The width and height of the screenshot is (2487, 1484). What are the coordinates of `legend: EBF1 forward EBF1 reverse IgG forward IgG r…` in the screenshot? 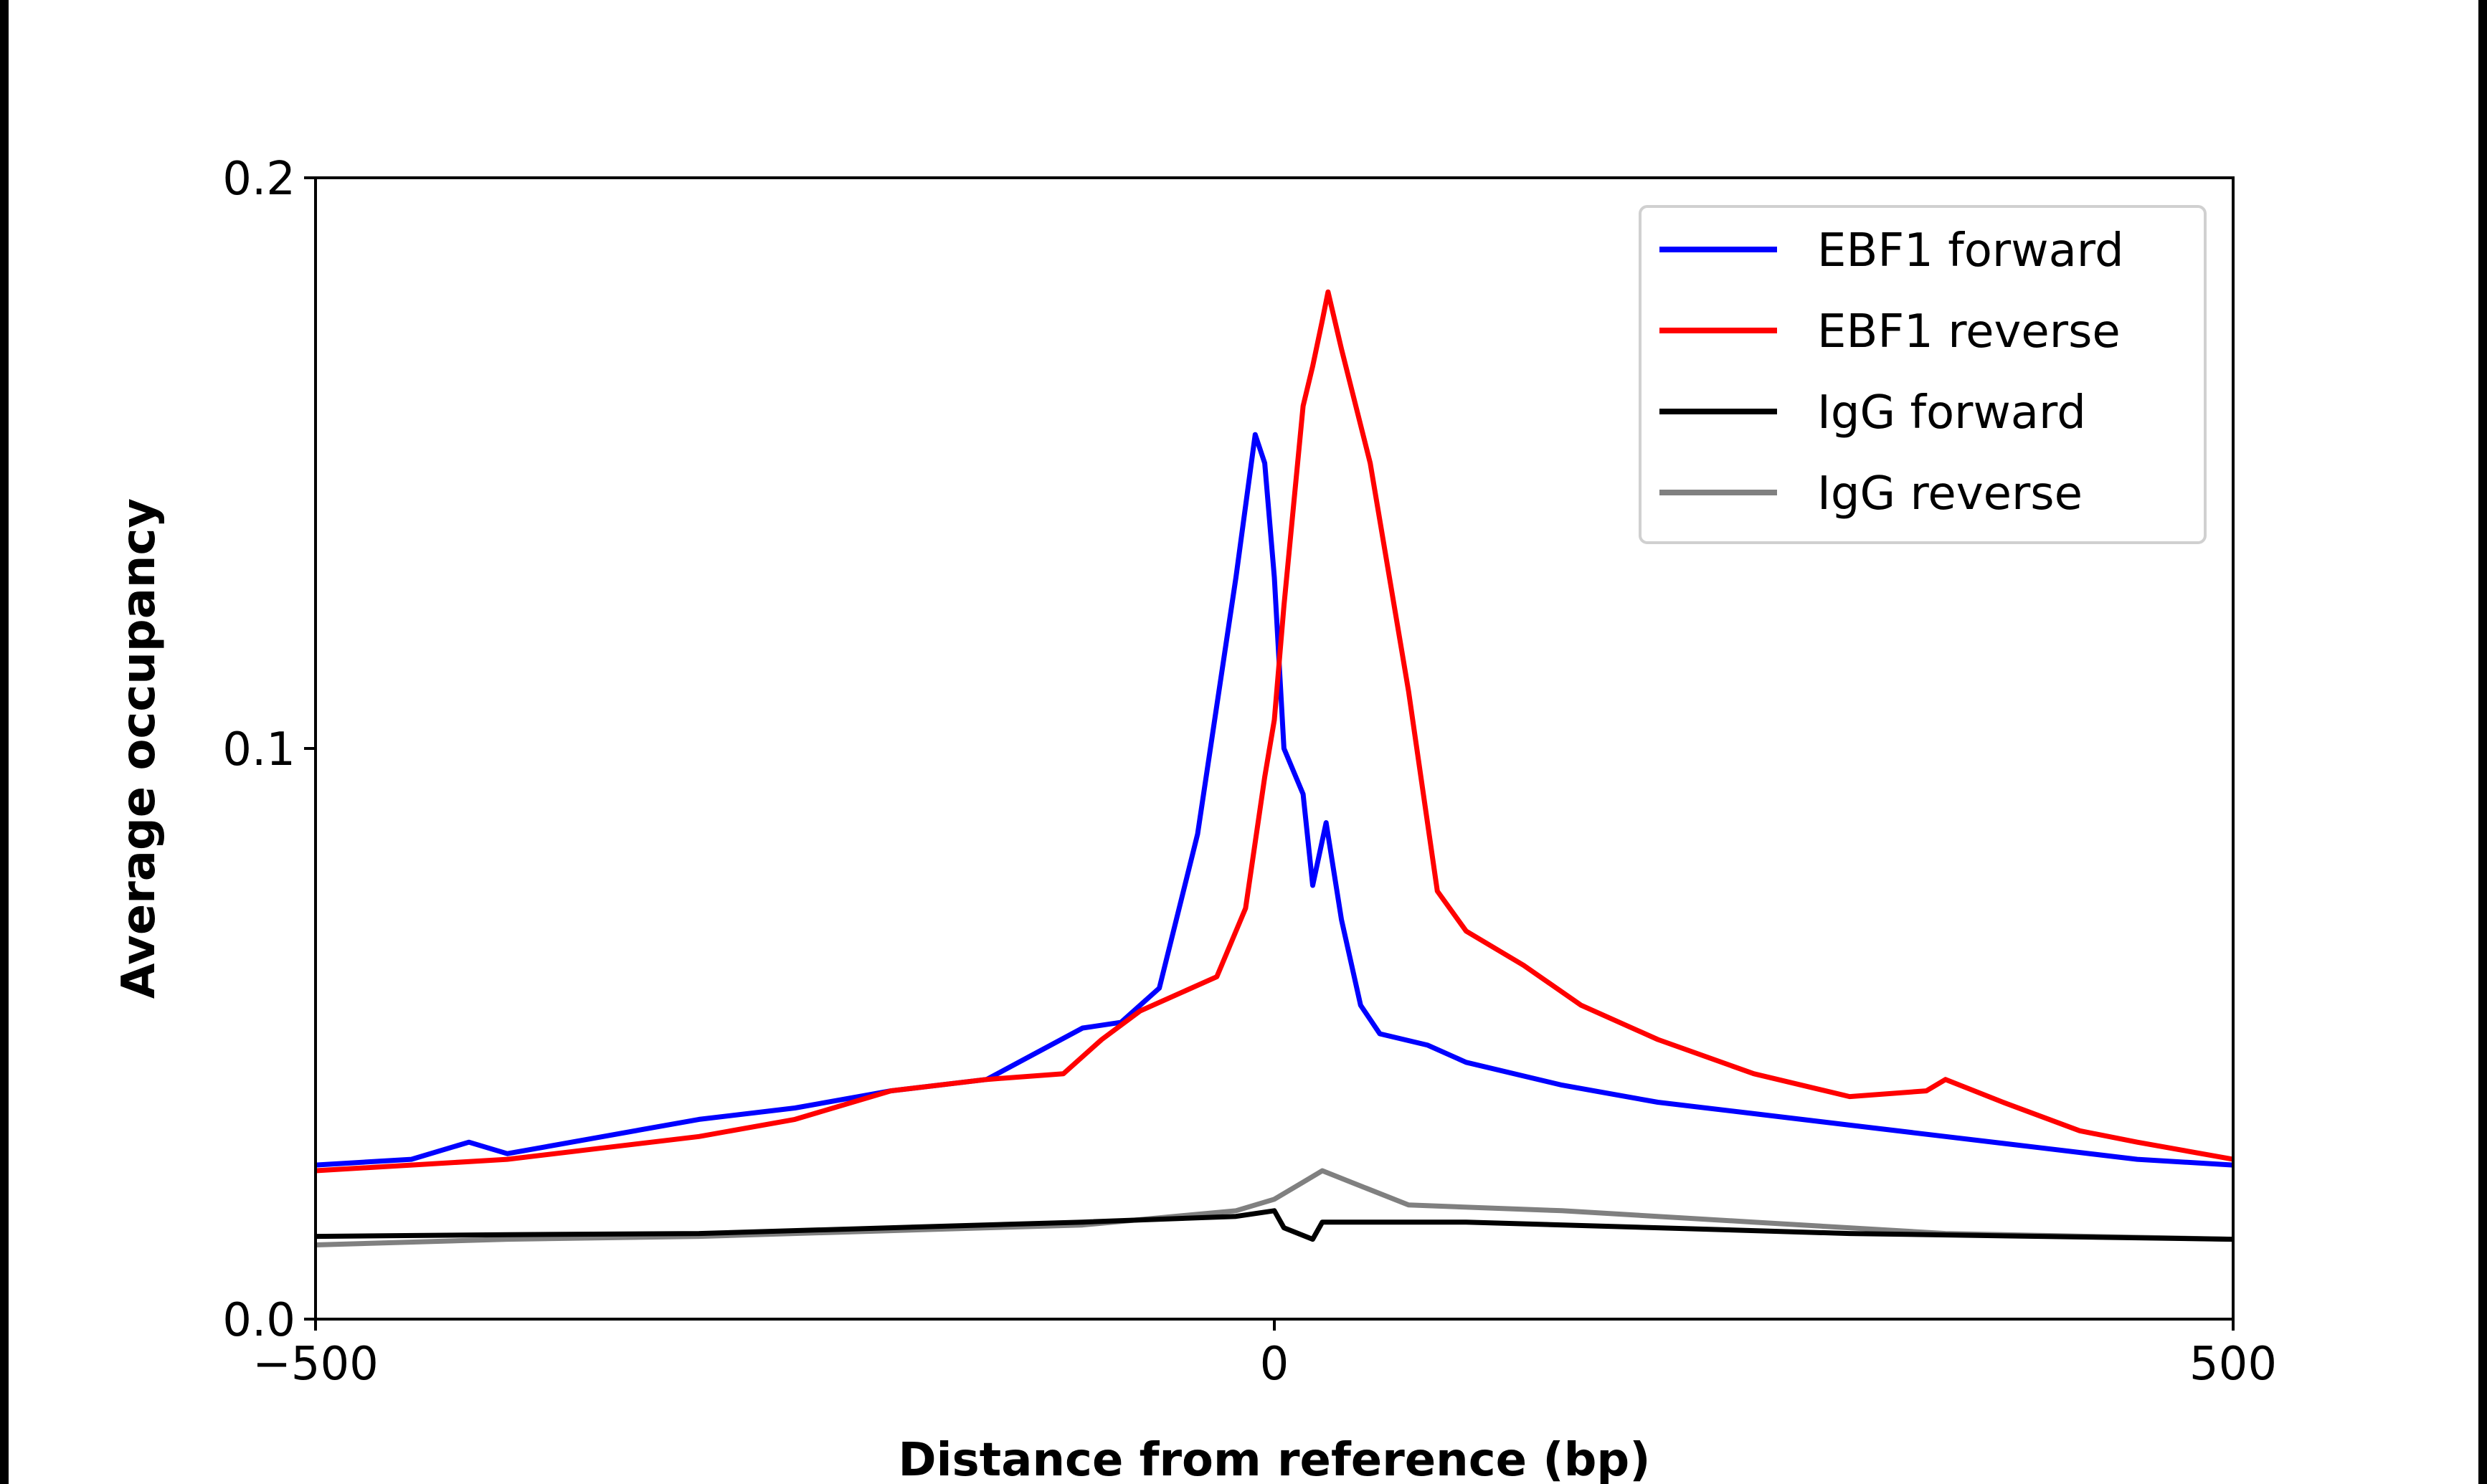 It's located at (1923, 375).